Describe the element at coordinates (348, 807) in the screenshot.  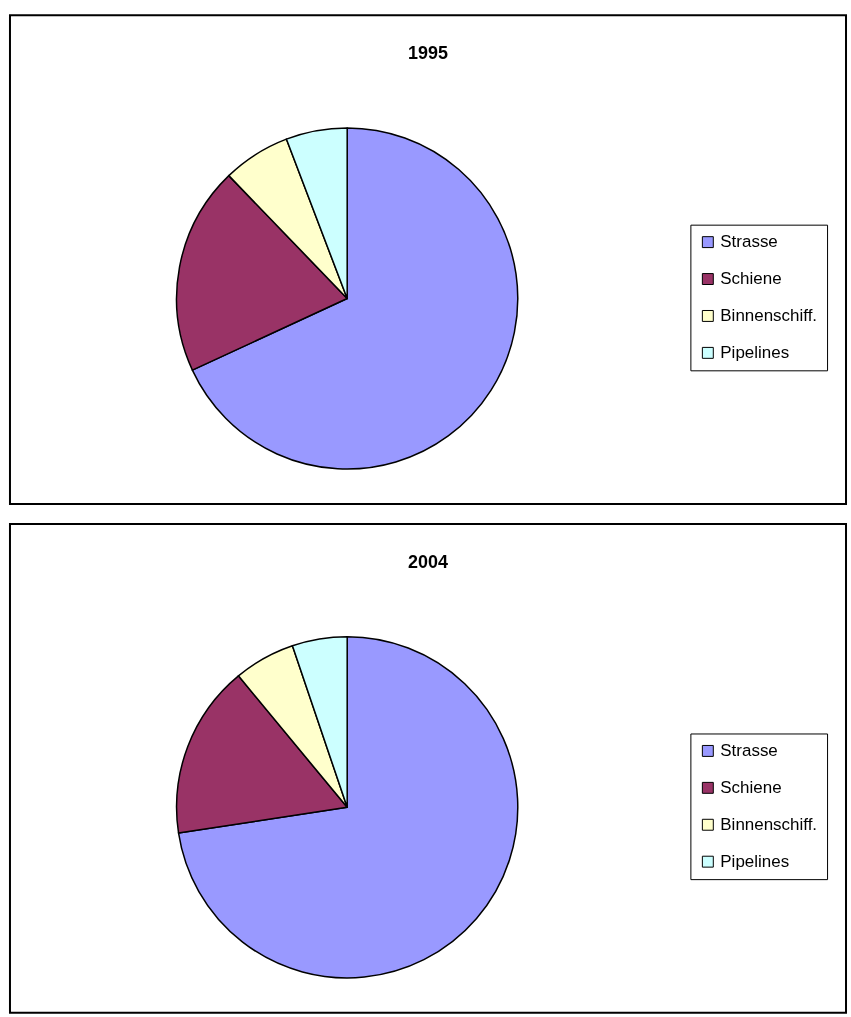
I see `pie-slice` at that location.